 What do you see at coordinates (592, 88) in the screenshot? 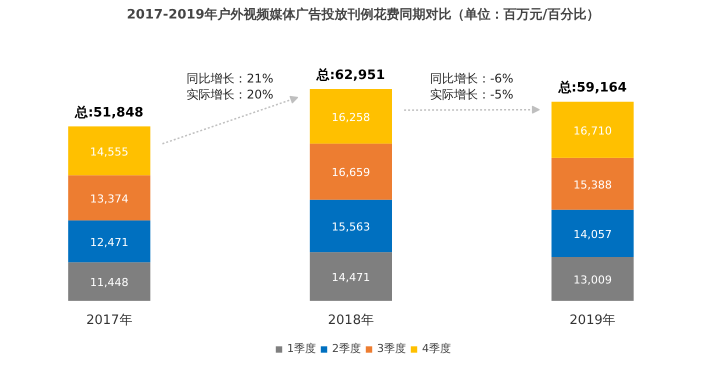
I see `total-label: 总:59,164` at bounding box center [592, 88].